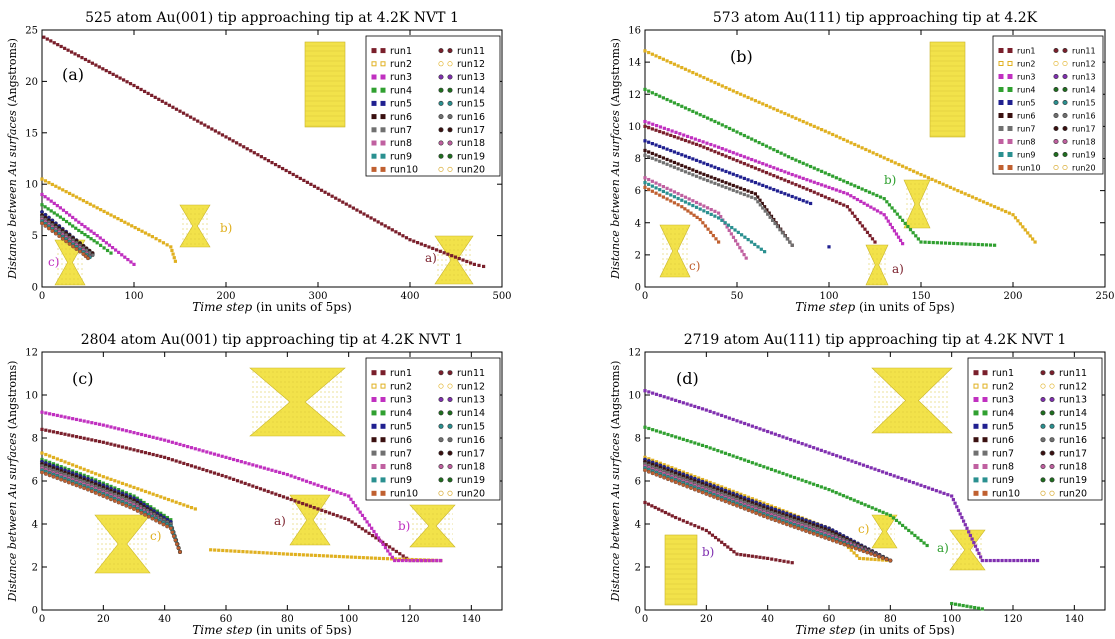 Image resolution: width=1115 pixels, height=639 pixels. Describe the element at coordinates (461, 386) in the screenshot. I see `legend-item-run12: run12` at that location.